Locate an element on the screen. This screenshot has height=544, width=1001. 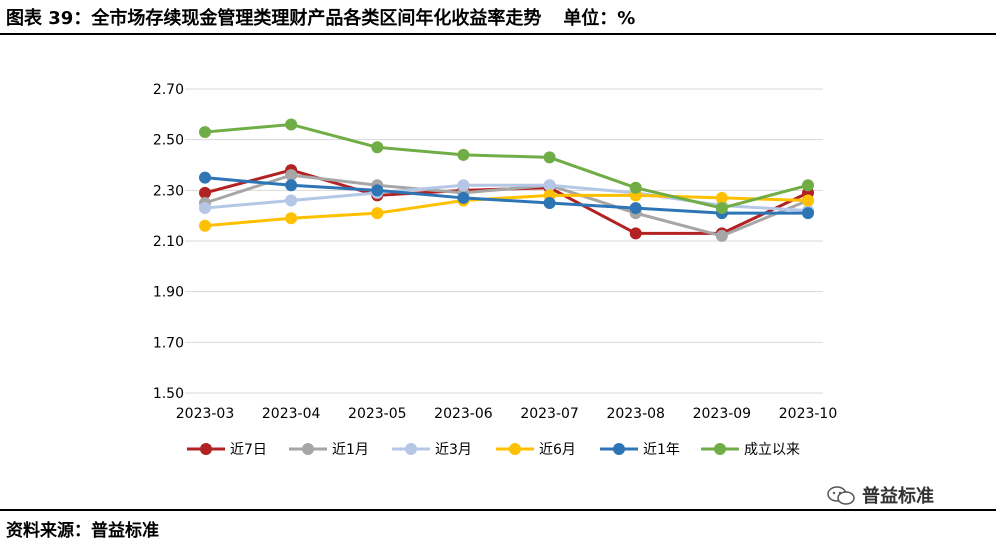
legend-item: 近1年 is located at coordinates (640, 450).